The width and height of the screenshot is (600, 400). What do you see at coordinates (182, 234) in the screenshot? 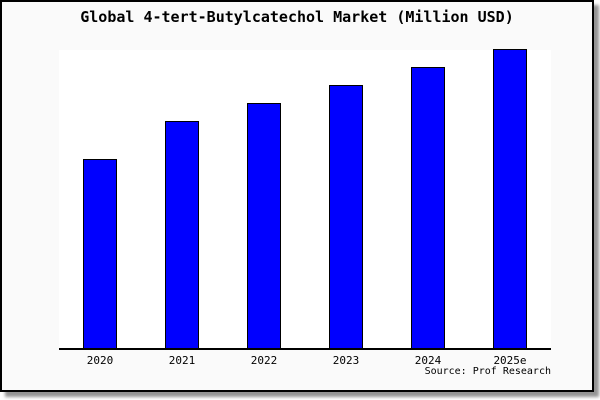
I see `bar-2021` at bounding box center [182, 234].